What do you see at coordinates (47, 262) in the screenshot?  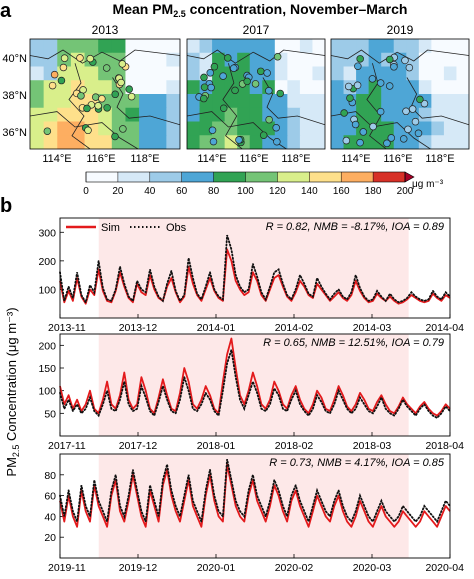 I see `y-tick-label: 200` at bounding box center [47, 262].